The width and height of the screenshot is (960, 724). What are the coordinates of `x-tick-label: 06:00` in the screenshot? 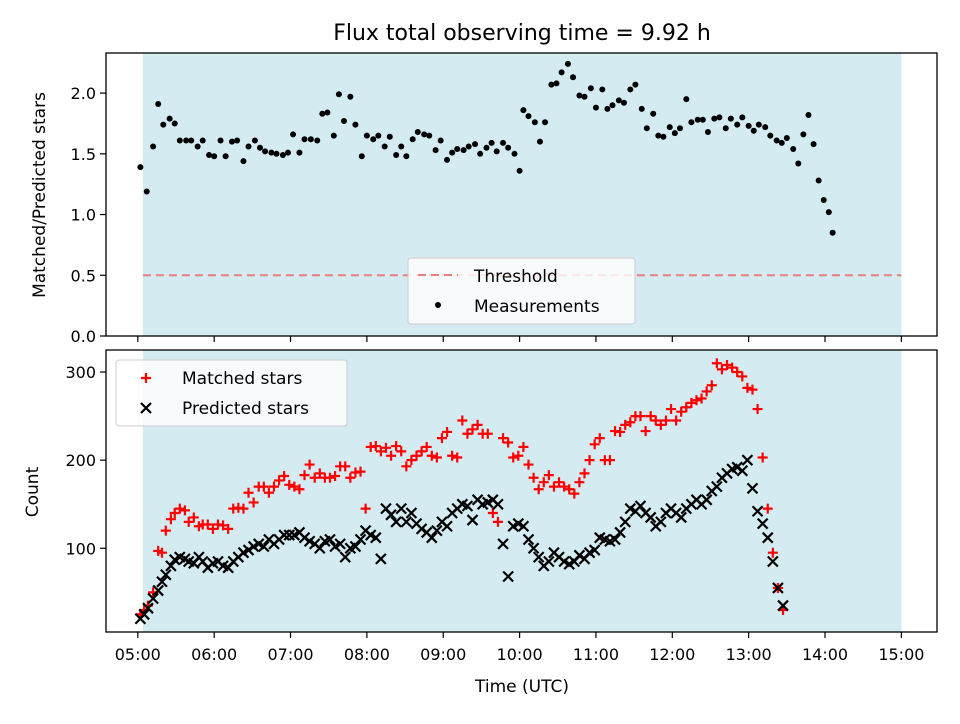 It's located at (214, 654).